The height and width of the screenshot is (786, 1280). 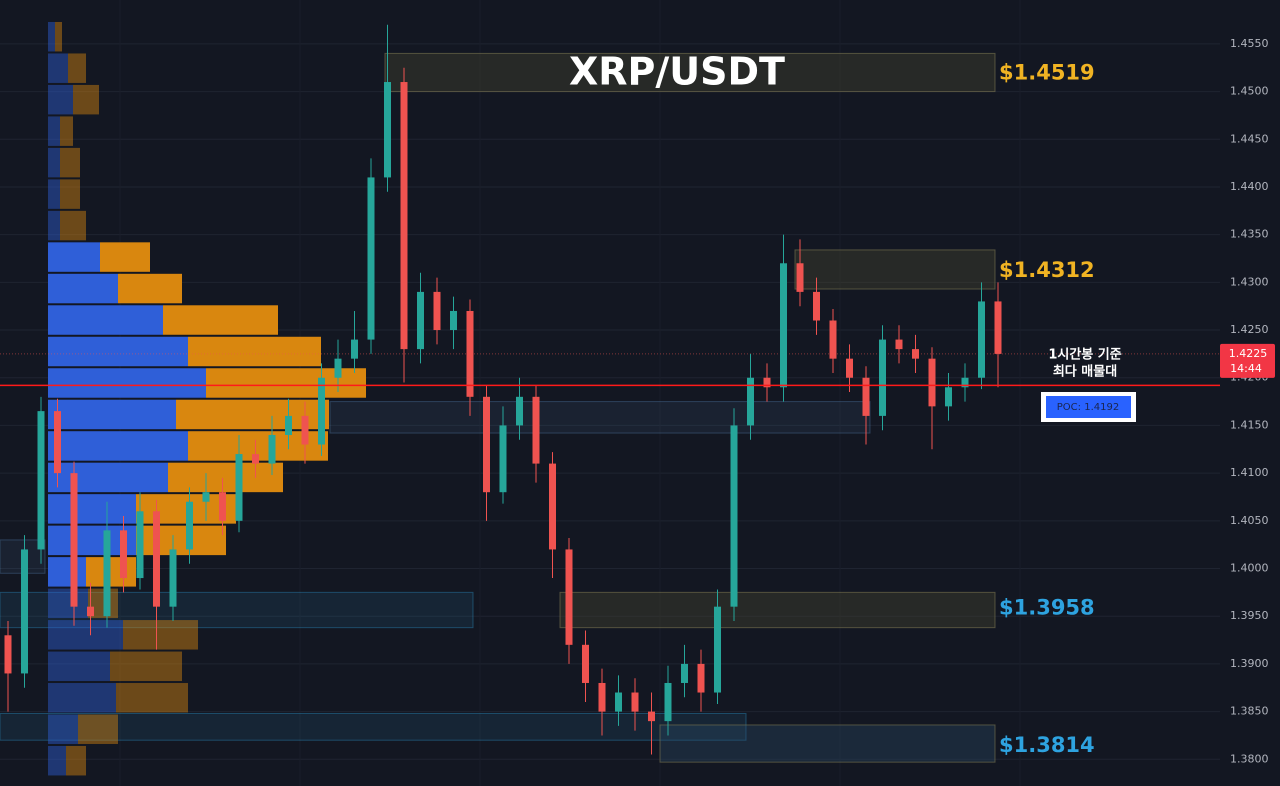 I want to click on zone-label: $1.4519, so click(x=1047, y=72).